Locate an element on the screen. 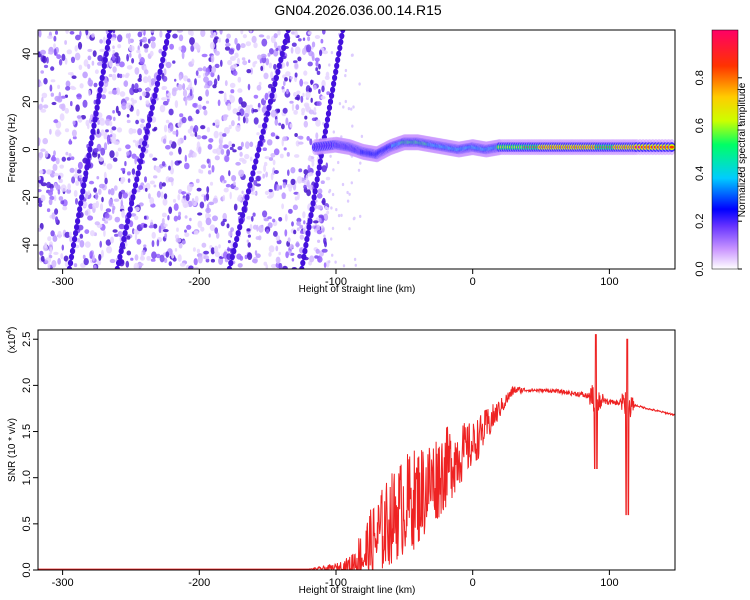  snr-y-label: SNR (10 * v/v) is located at coordinates (12, 450).